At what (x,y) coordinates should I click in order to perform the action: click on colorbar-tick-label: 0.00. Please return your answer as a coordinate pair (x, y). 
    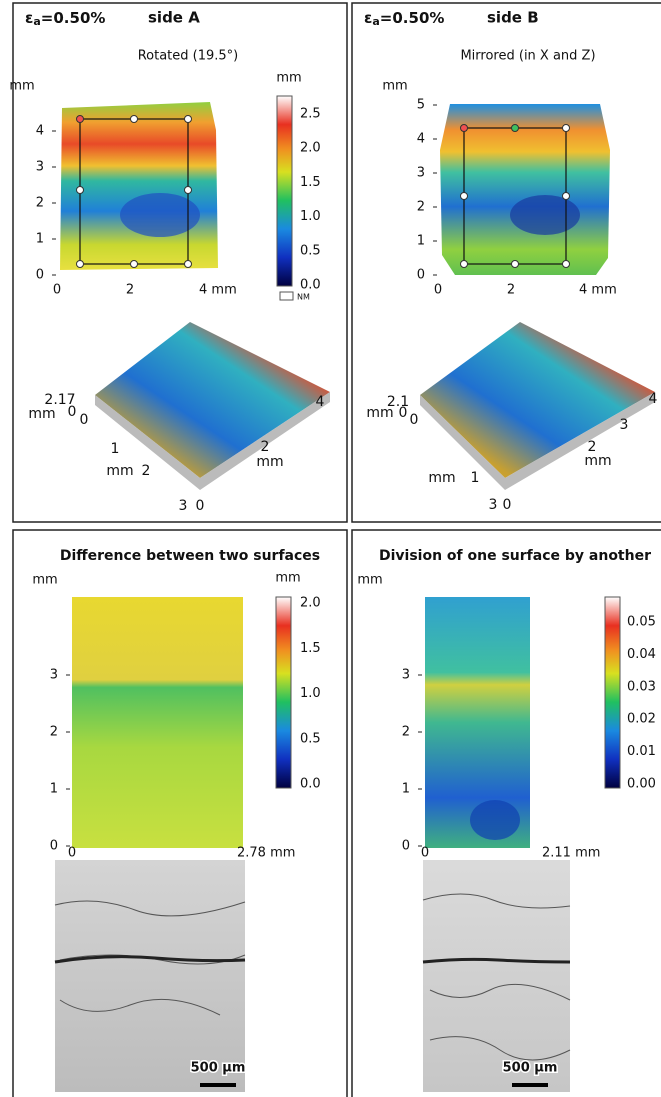
    Looking at the image, I should click on (641, 784).